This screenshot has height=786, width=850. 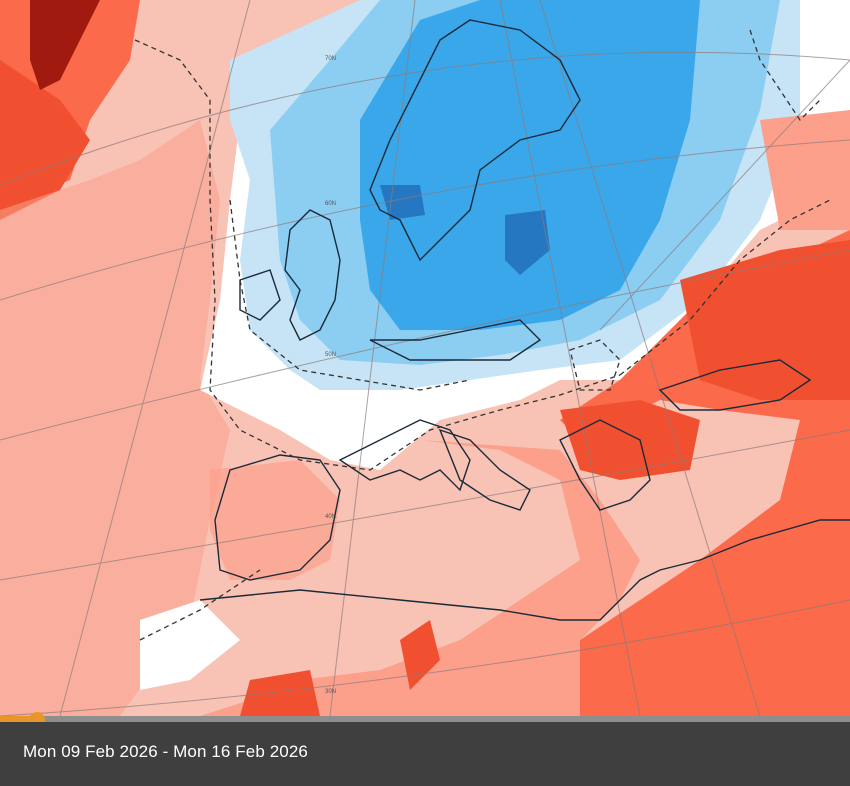 What do you see at coordinates (330, 204) in the screenshot?
I see `latitude-label-60n: 60N` at bounding box center [330, 204].